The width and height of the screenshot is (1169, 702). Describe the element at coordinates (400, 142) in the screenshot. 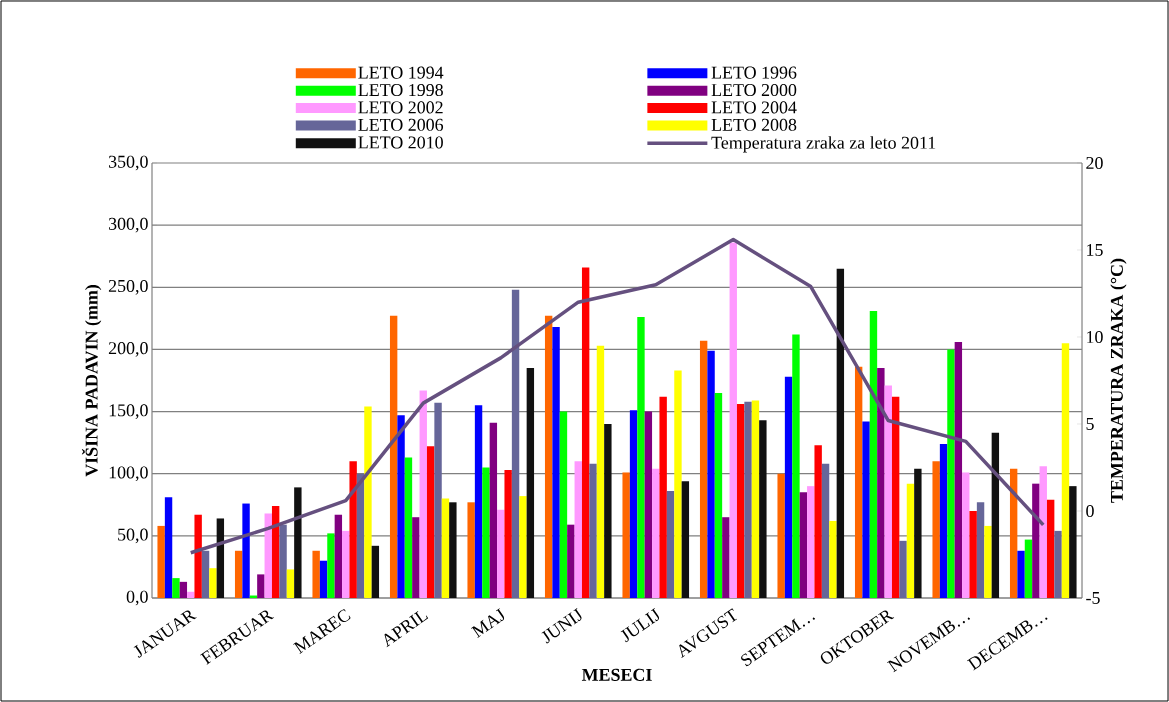

I see `legend-label: LETO 2010` at that location.